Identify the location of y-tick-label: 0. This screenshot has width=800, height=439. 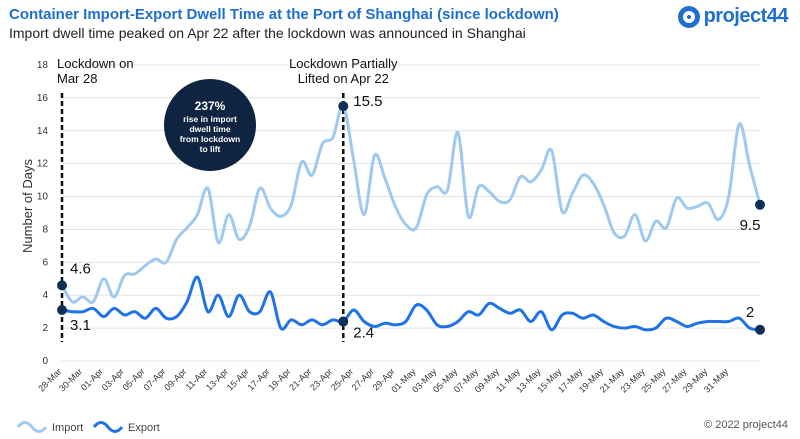
(45, 361).